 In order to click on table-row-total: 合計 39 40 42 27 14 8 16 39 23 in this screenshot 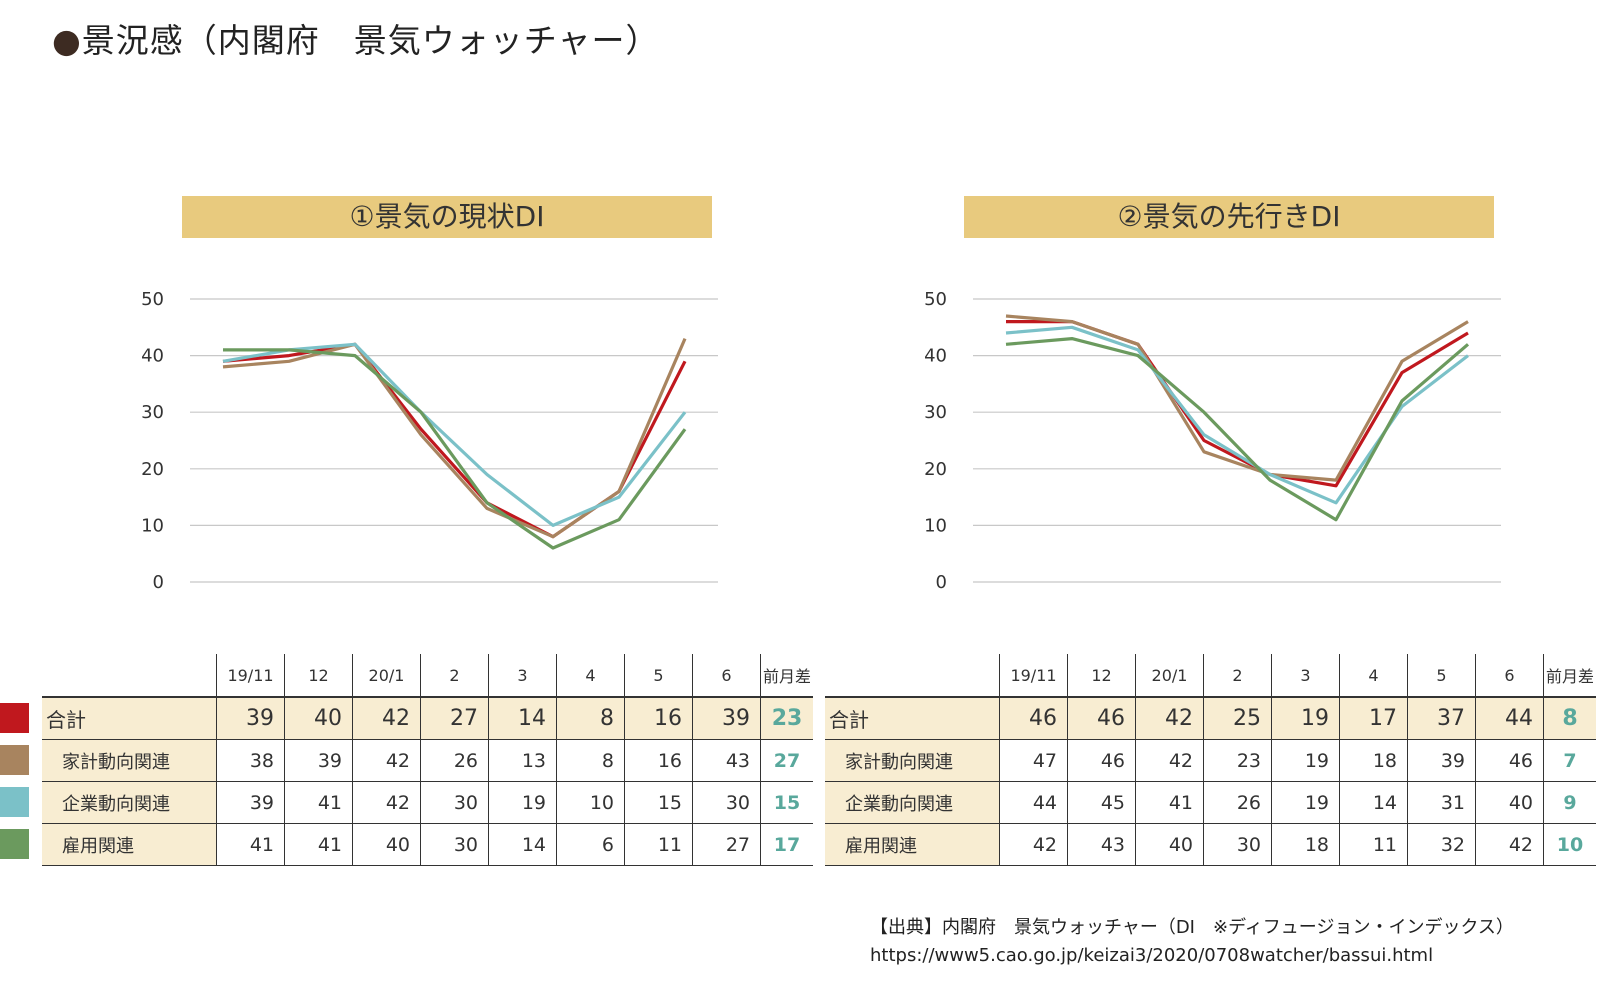, I will do `click(427, 718)`.